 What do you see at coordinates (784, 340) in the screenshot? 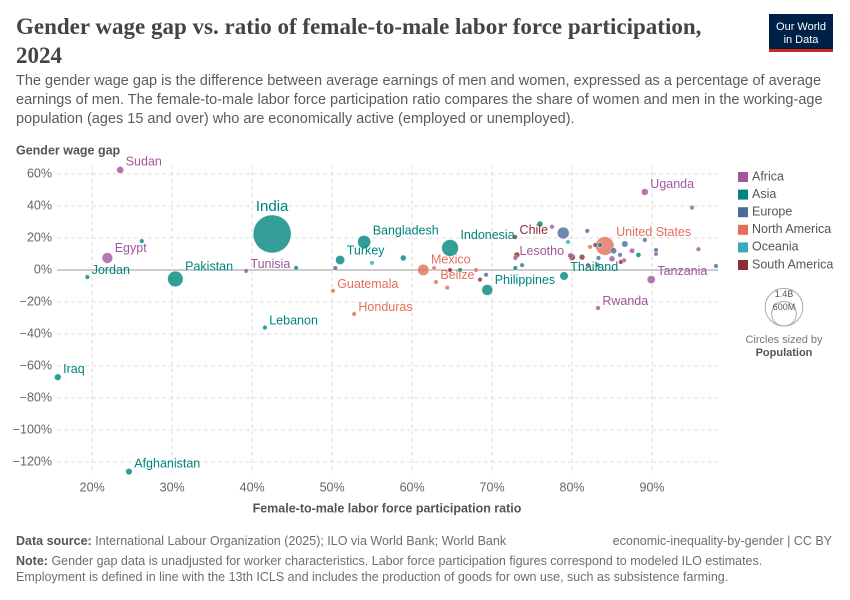
I see `size-legend-title: Circles sized by` at bounding box center [784, 340].